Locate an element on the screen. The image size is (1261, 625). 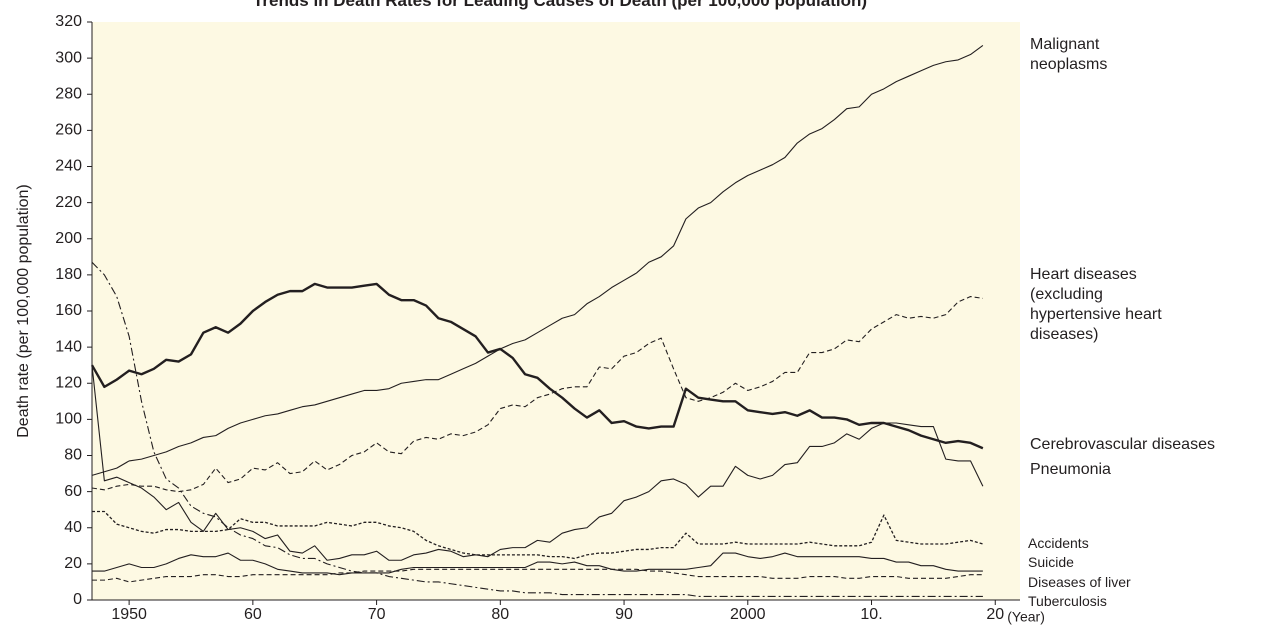
x-tick-label: 1950 is located at coordinates (129, 614).